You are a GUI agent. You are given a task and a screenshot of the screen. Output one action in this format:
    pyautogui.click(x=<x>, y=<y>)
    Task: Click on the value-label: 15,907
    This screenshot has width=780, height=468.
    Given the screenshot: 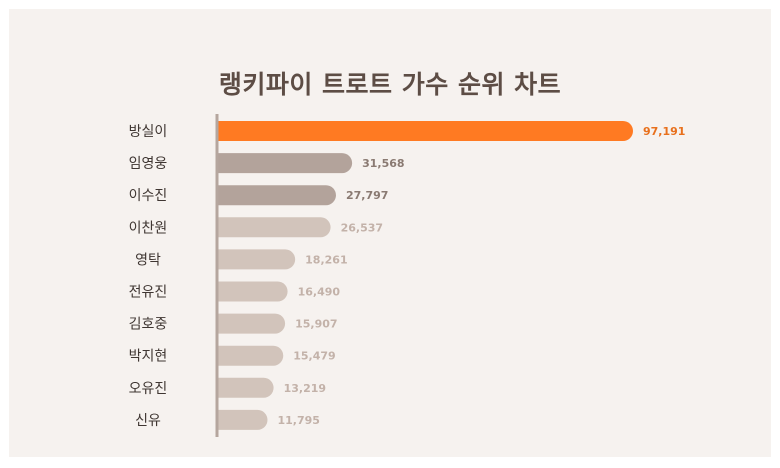 What is the action you would take?
    pyautogui.click(x=316, y=324)
    